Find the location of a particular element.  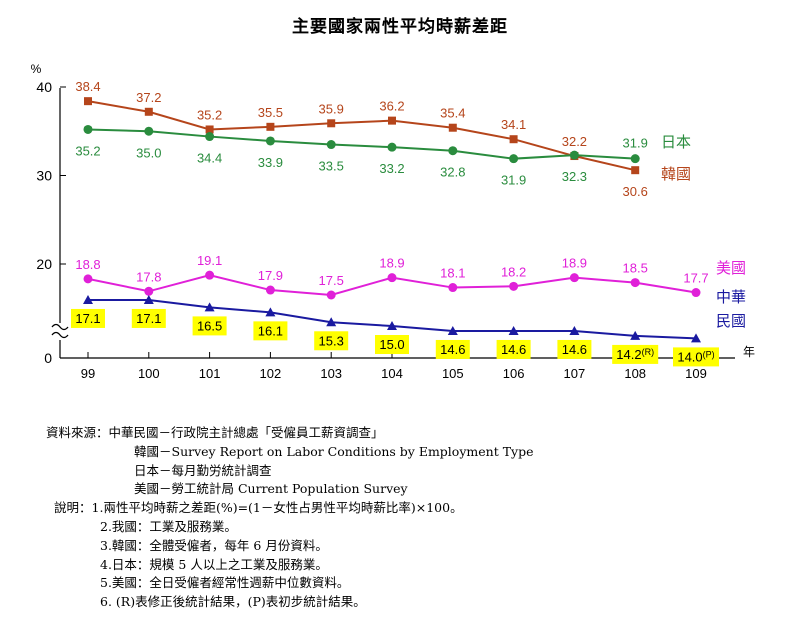

y-tick-label: 30 is located at coordinates (44, 176).